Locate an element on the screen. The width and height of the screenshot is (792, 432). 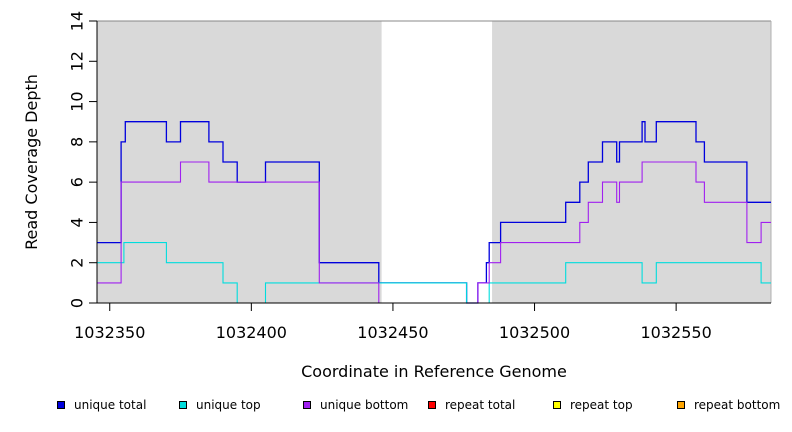
y-tick-label: 14 is located at coordinates (77, 21).